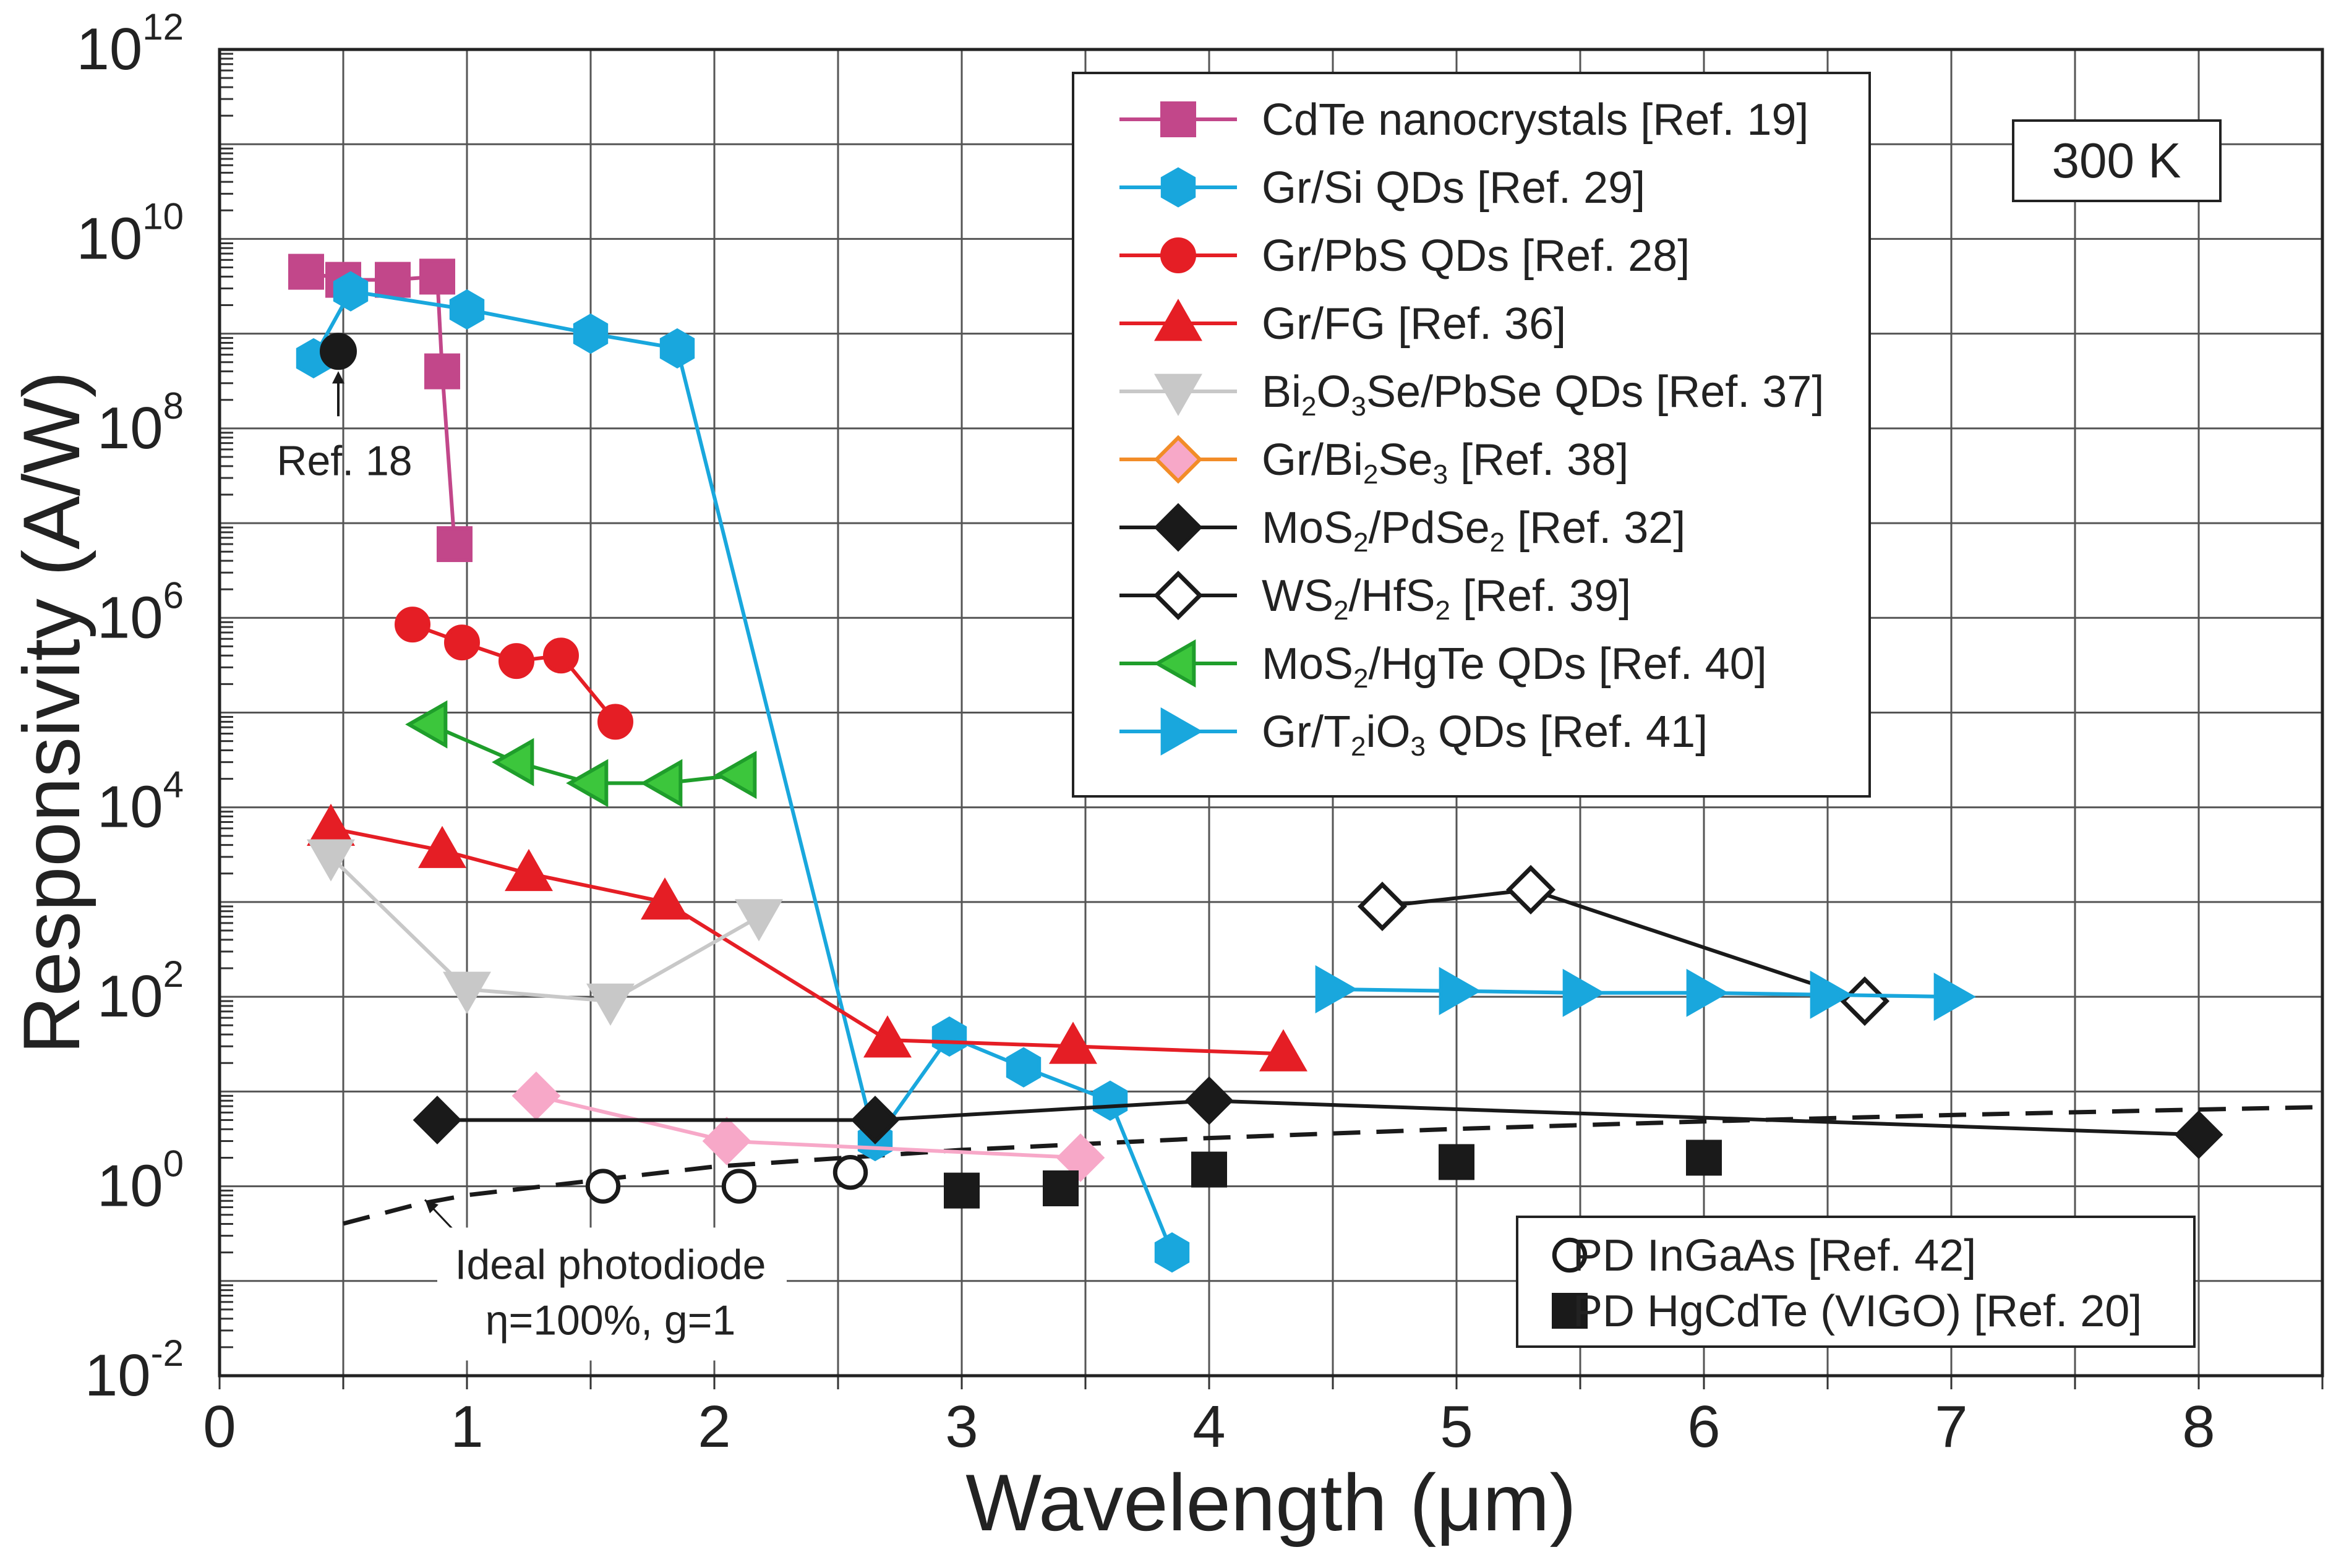  I want to click on legend-label: Bi2O3Se/PbSe QDs [Ref. 37], so click(1543, 395).